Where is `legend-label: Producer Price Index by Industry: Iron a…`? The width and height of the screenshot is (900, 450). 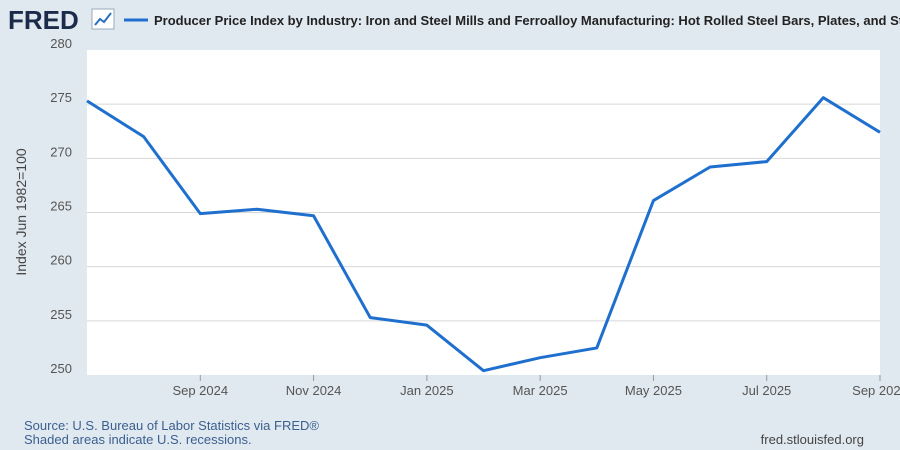
legend-label: Producer Price Index by Industry: Iron a… is located at coordinates (527, 20).